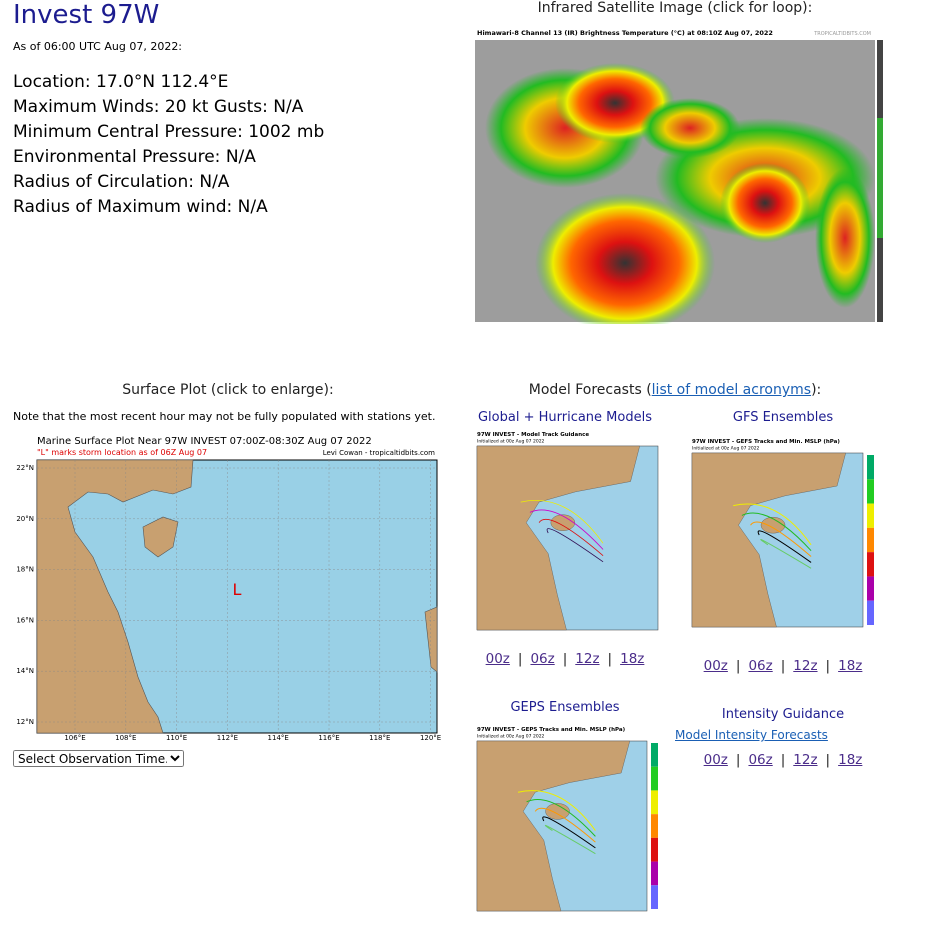 Image resolution: width=949 pixels, height=931 pixels. What do you see at coordinates (379, 453) in the screenshot?
I see `surface-image-credit: Levi Cowan - tropicaltidbits.com` at bounding box center [379, 453].